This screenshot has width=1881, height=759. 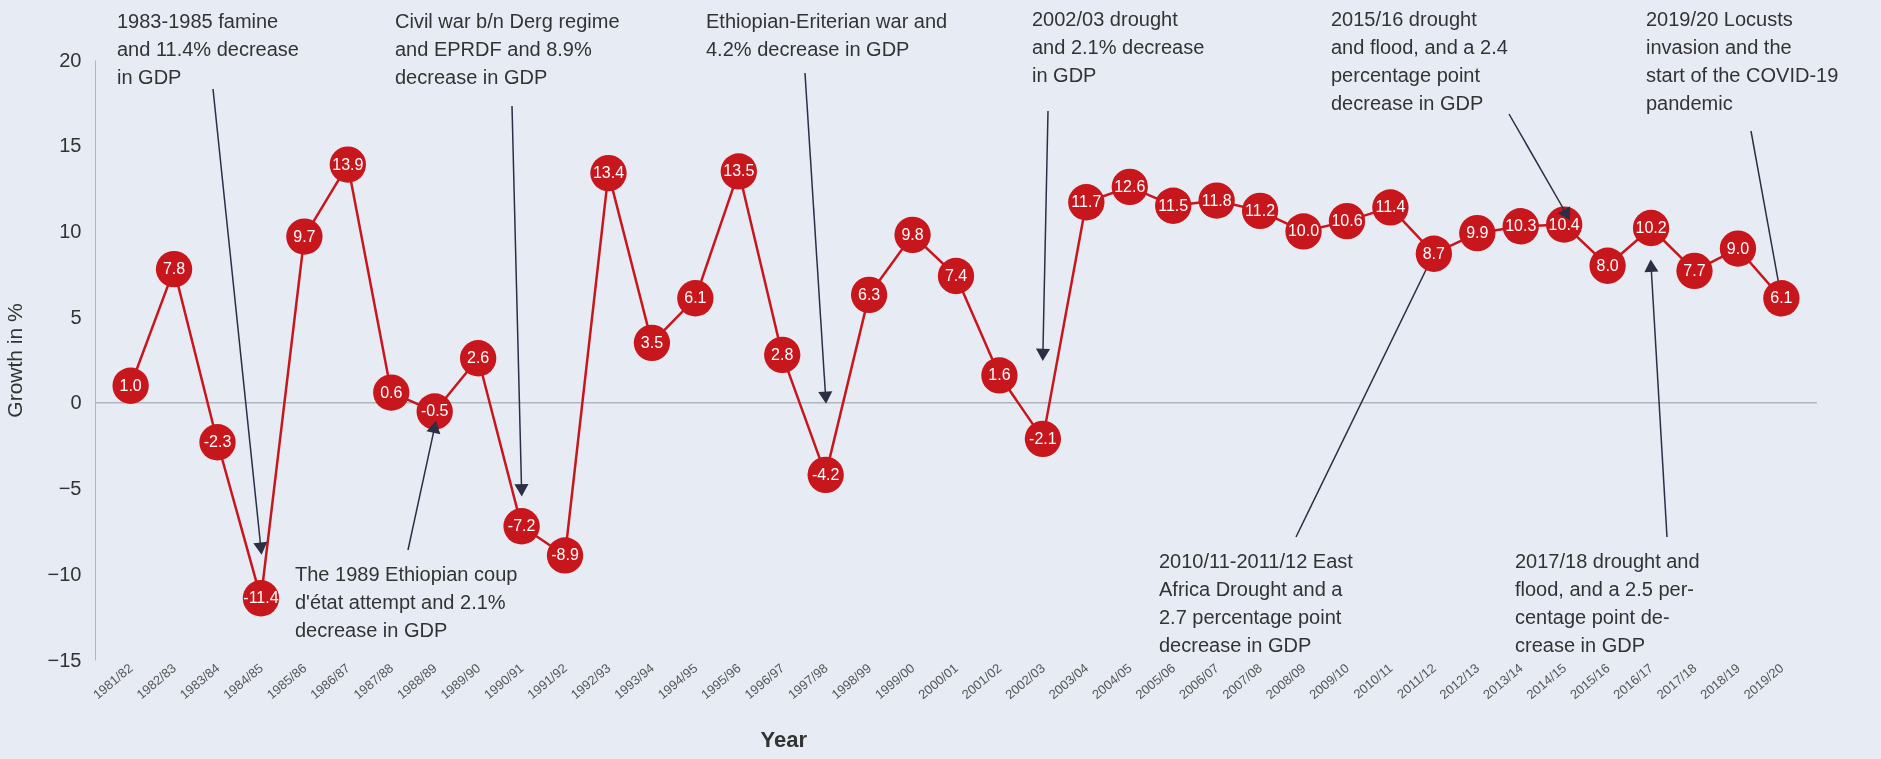 I want to click on y-tick-label: −10, so click(x=64, y=573).